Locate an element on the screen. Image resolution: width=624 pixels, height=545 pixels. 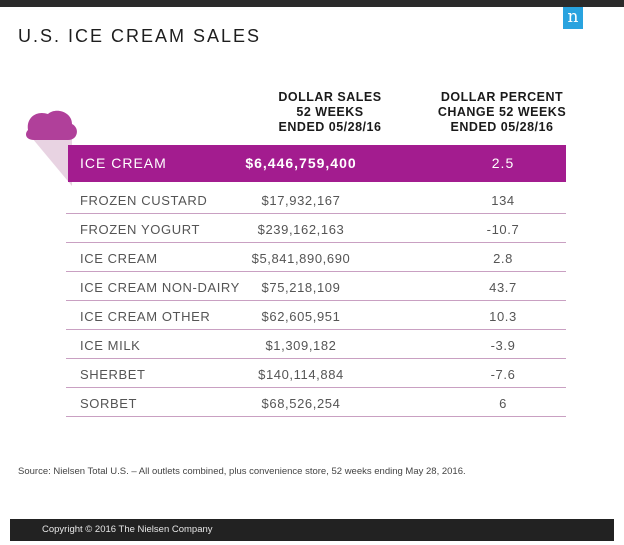
row-sales: $140,114,884 is located at coordinates (301, 374).